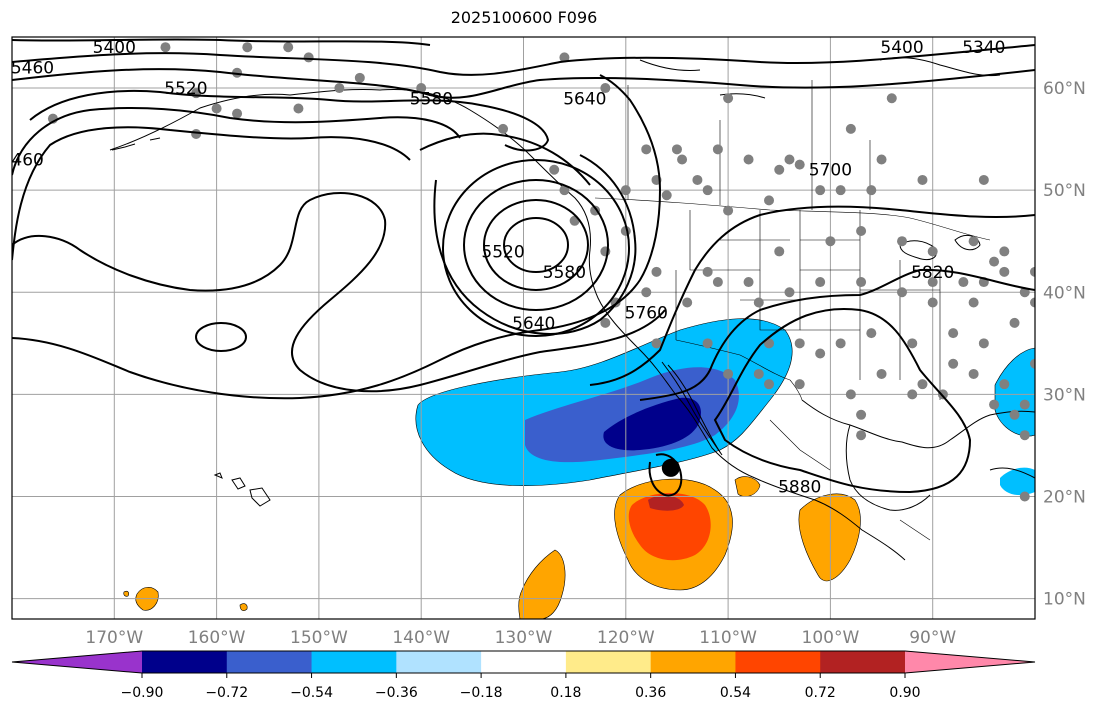  I want to click on latitude-tick-label: 10°N, so click(1064, 600).